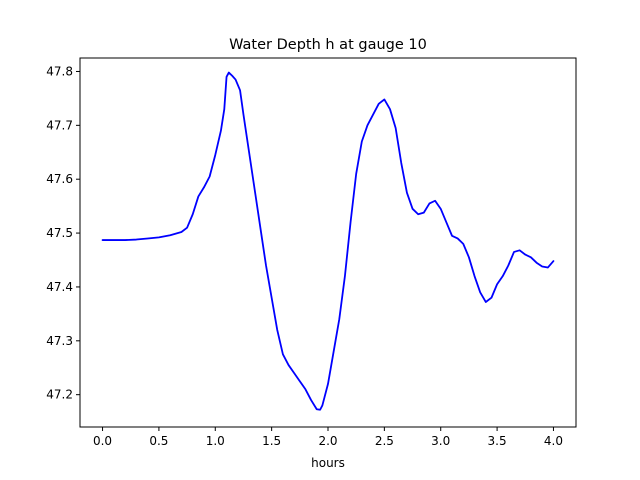  Describe the element at coordinates (59, 179) in the screenshot. I see `y-tick-label: 47.6` at that location.